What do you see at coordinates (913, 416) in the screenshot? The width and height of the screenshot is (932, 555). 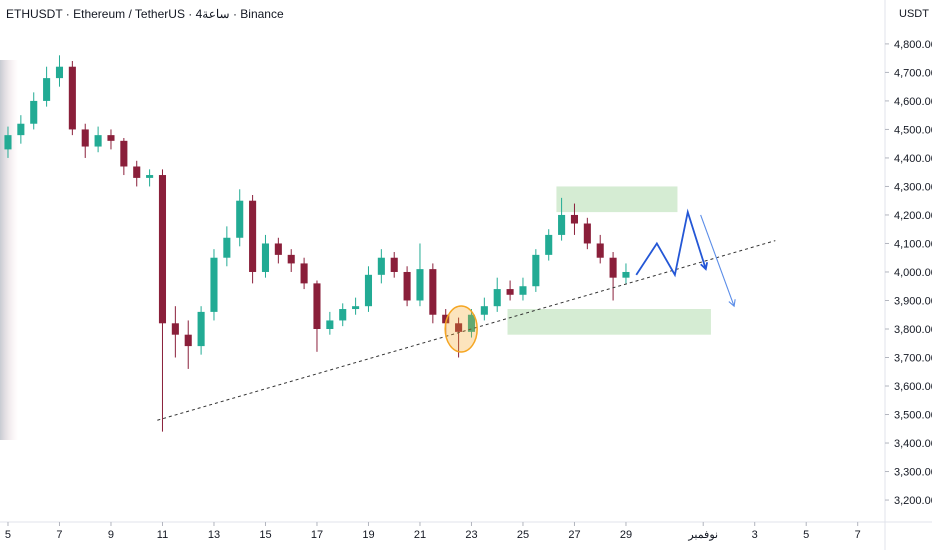 I see `y-tick-label: 3,500.00` at bounding box center [913, 416].